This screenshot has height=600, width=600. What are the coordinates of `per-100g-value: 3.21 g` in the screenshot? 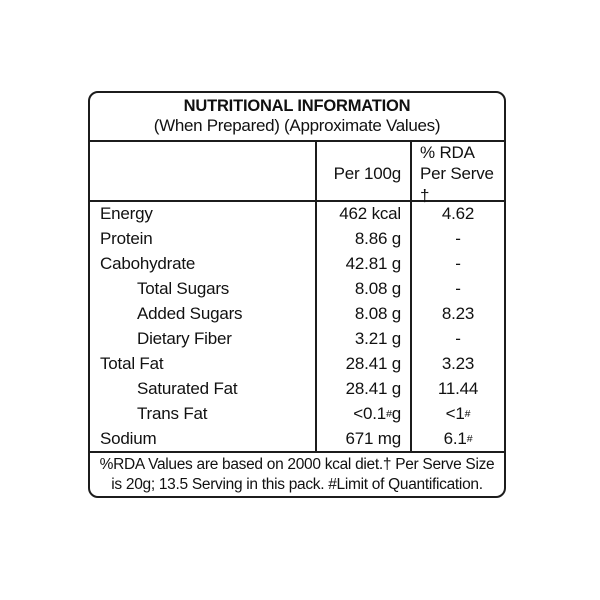 It's located at (362, 339).